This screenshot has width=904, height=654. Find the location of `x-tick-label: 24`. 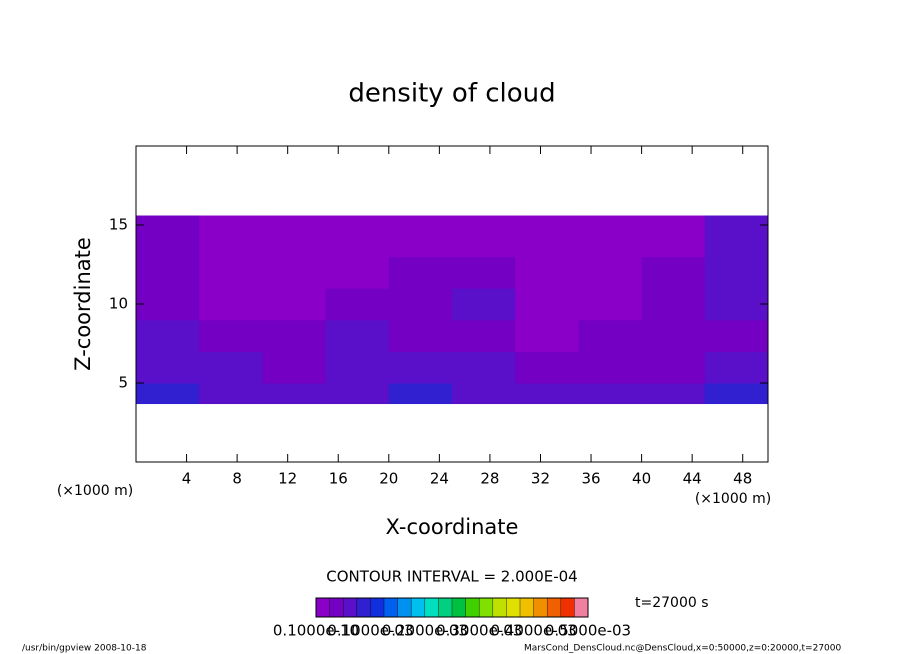

x-tick-label: 24 is located at coordinates (439, 479).